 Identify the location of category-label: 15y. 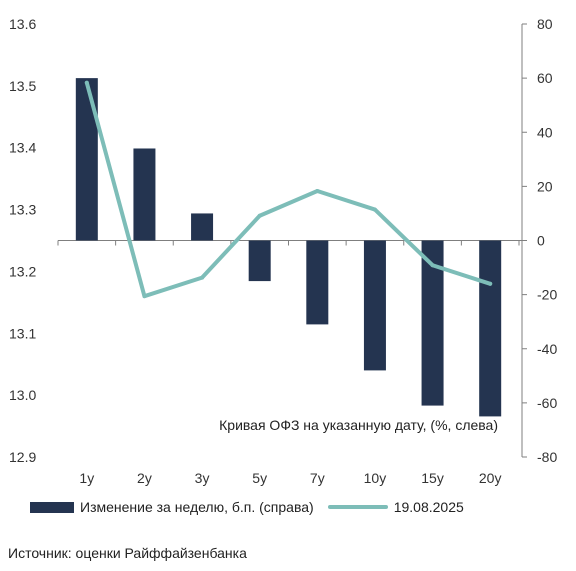
(432, 478).